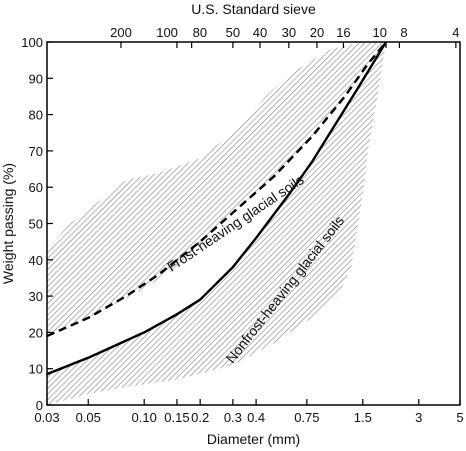 This screenshot has height=451, width=466. I want to click on y-tick-label: 20, so click(36, 332).